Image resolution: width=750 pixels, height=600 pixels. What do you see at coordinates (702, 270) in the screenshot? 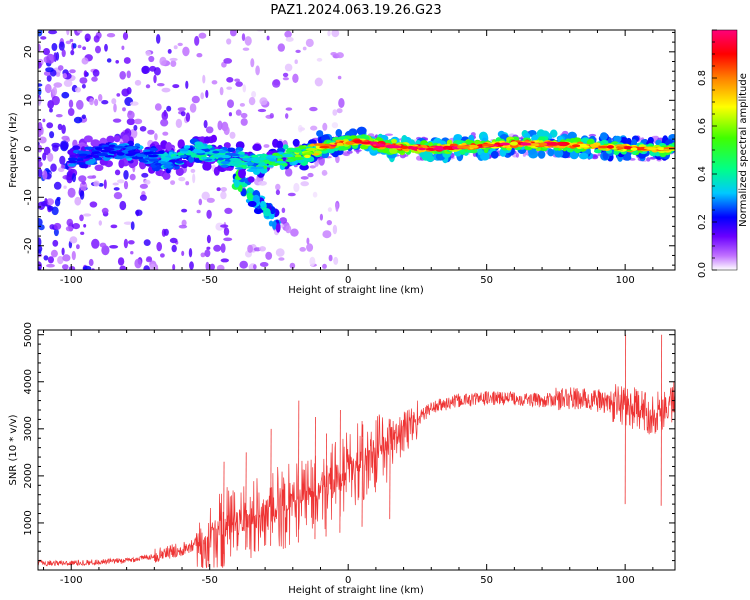
I see `colorbar-tick-label: 0.0` at bounding box center [702, 270].